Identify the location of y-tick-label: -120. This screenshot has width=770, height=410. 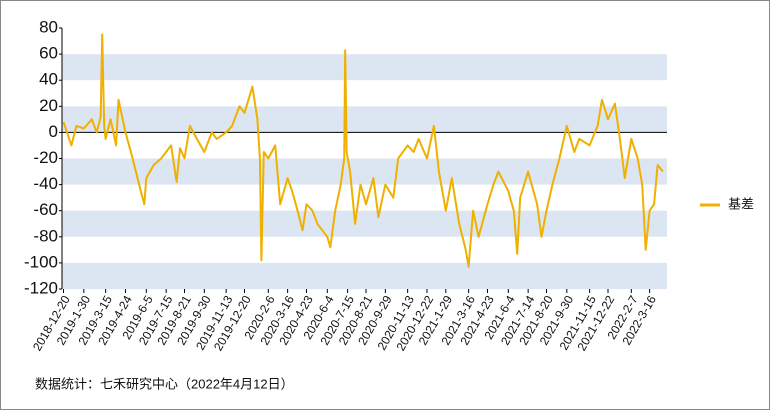
(41, 287).